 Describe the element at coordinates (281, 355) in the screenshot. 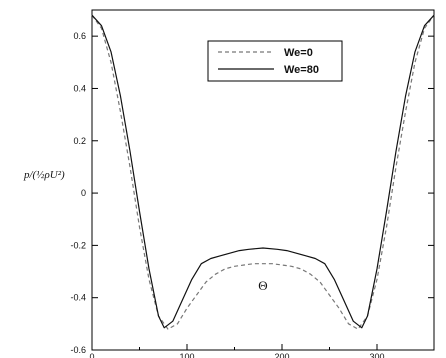

I see `x-tick-label: 200` at that location.